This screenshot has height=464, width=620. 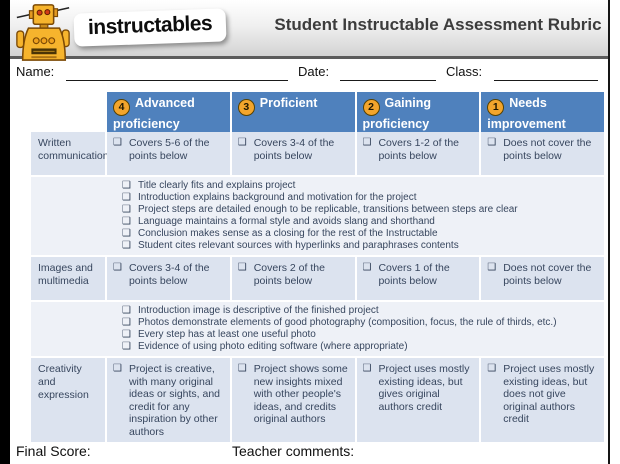 What do you see at coordinates (154, 114) in the screenshot?
I see `column-label: Advanced proficiency` at bounding box center [154, 114].